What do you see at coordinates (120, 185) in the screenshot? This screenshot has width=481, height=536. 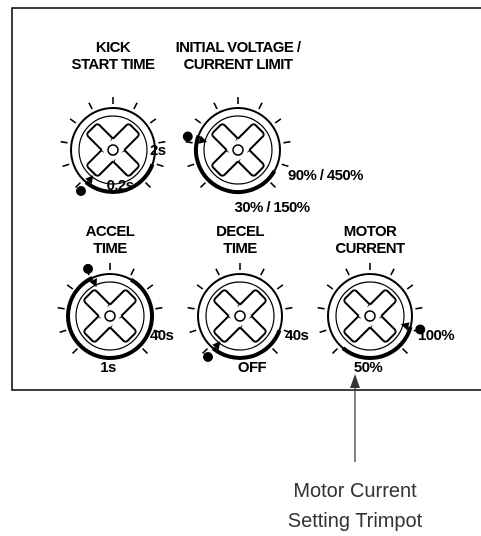 I see `min-label: 0,2s` at bounding box center [120, 185].